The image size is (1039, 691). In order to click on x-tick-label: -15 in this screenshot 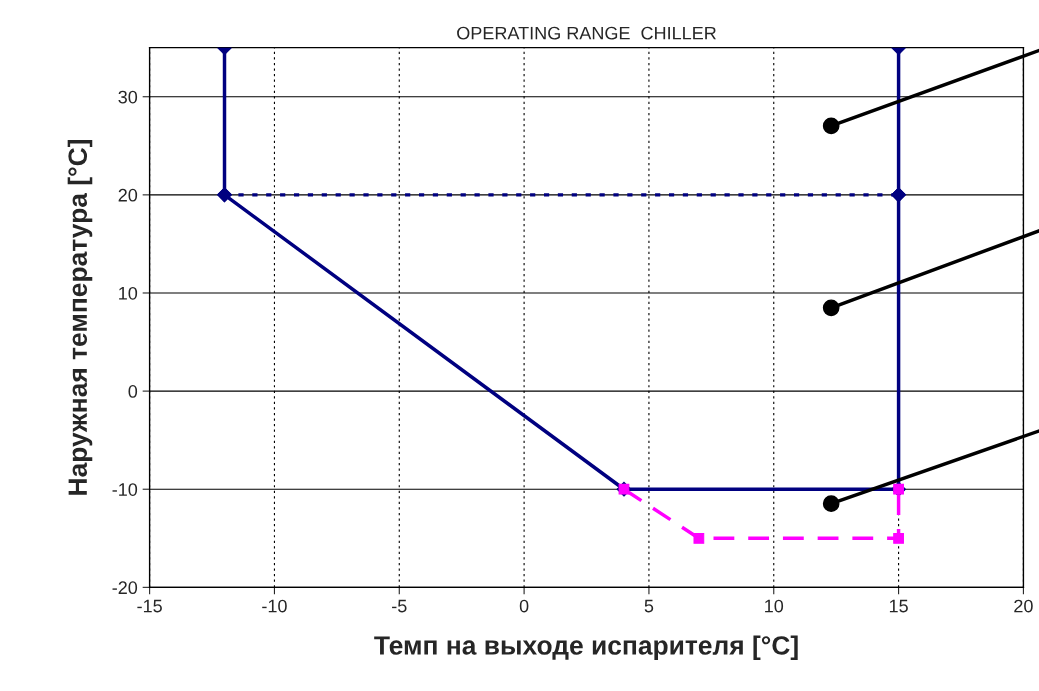, I will do `click(149, 606)`.